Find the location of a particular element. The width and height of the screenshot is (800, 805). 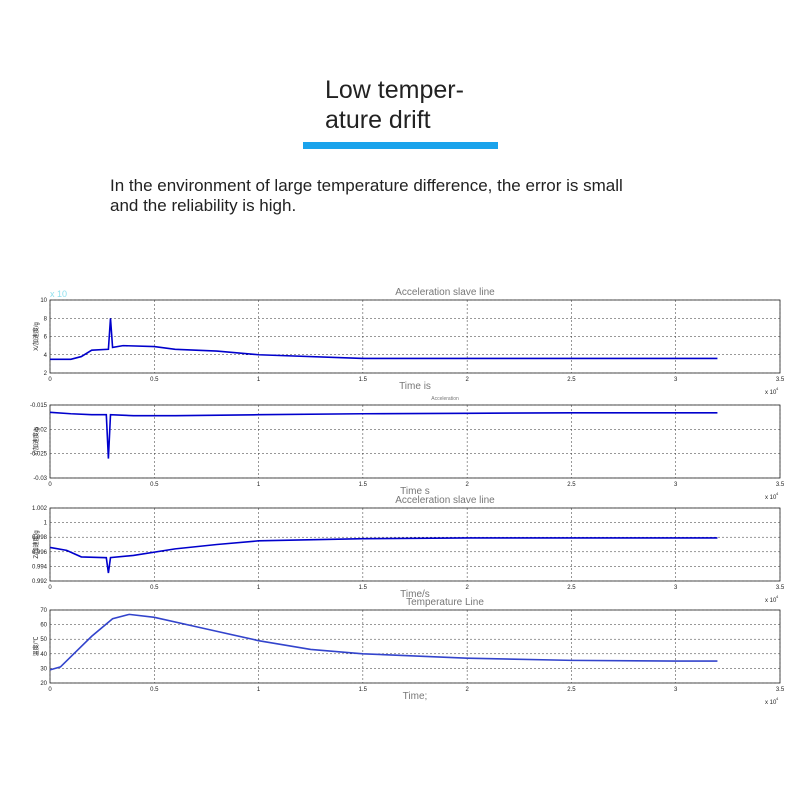

y-tick-label: 70 is located at coordinates (43, 611).